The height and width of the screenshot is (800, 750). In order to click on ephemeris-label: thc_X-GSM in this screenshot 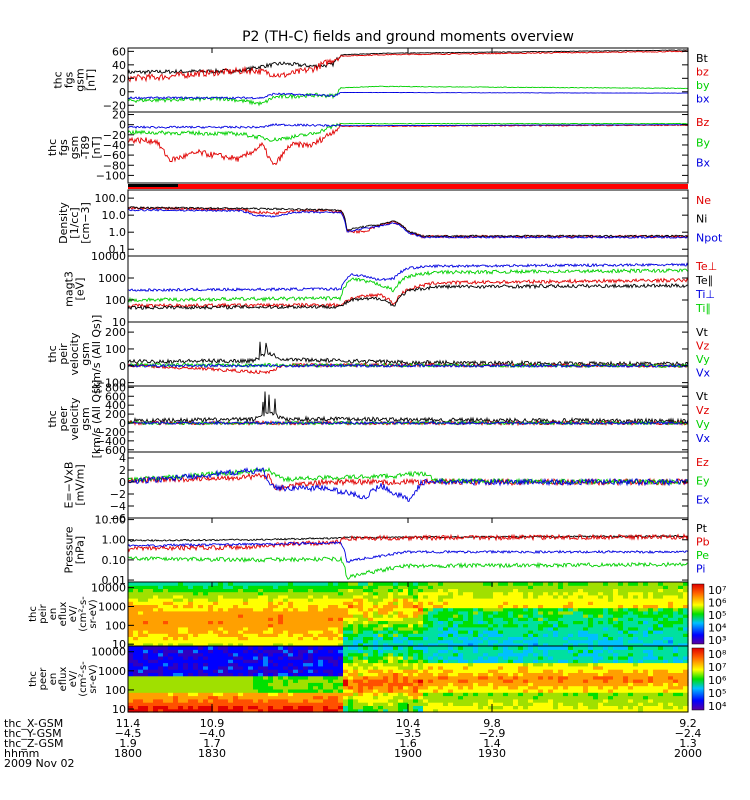, I will do `click(33, 723)`.